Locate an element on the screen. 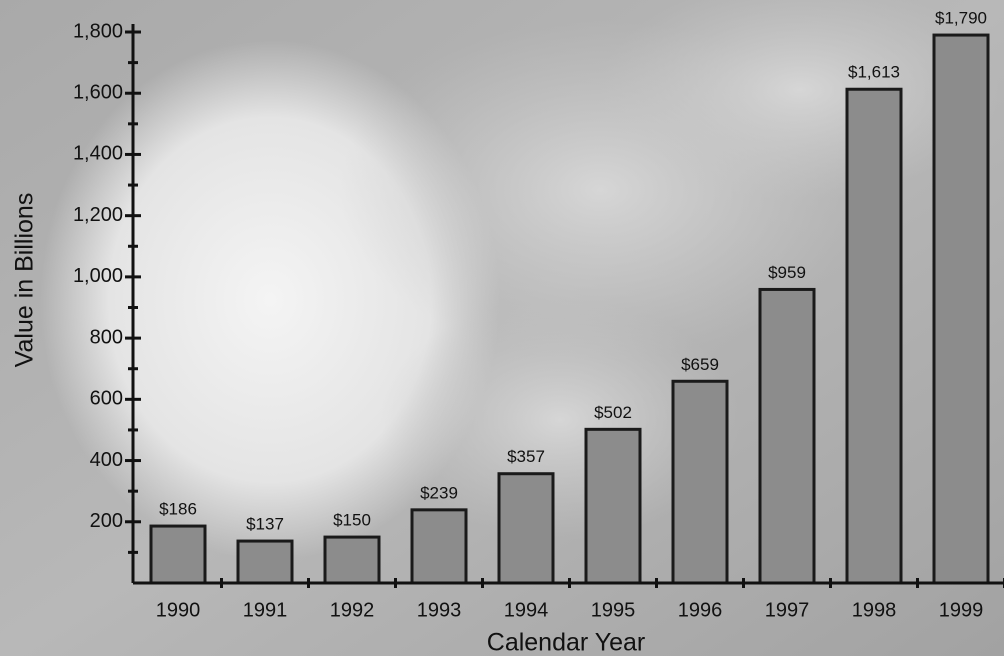 Image resolution: width=1004 pixels, height=656 pixels. y-tick-label: 1,600 is located at coordinates (98, 93).